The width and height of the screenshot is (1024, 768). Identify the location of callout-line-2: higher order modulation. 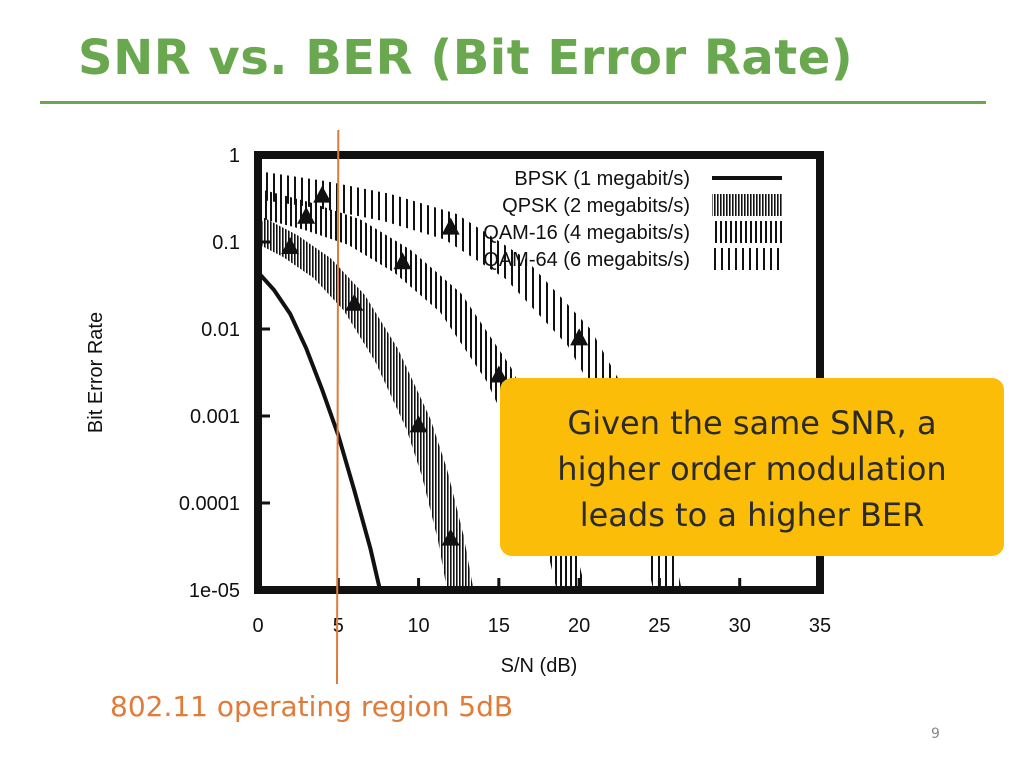
(752, 469).